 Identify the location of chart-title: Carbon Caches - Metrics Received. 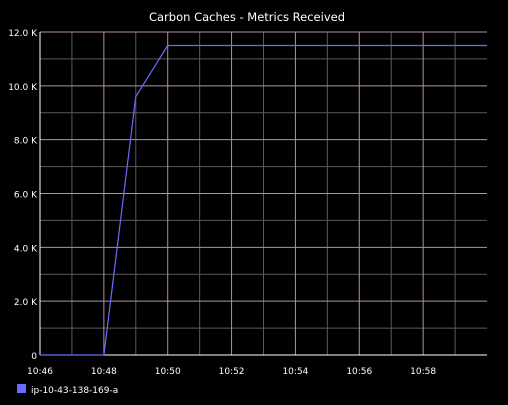
(247, 17).